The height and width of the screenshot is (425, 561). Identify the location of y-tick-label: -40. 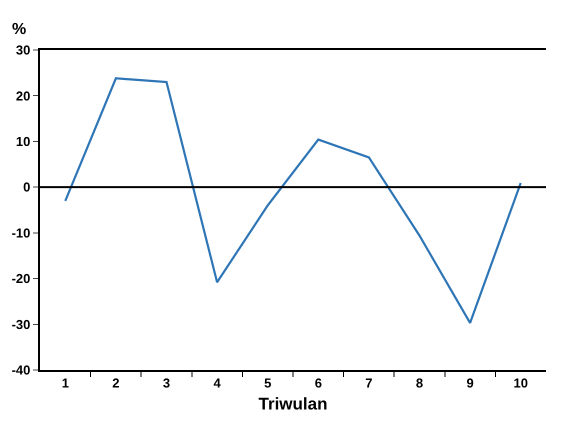
(21, 370).